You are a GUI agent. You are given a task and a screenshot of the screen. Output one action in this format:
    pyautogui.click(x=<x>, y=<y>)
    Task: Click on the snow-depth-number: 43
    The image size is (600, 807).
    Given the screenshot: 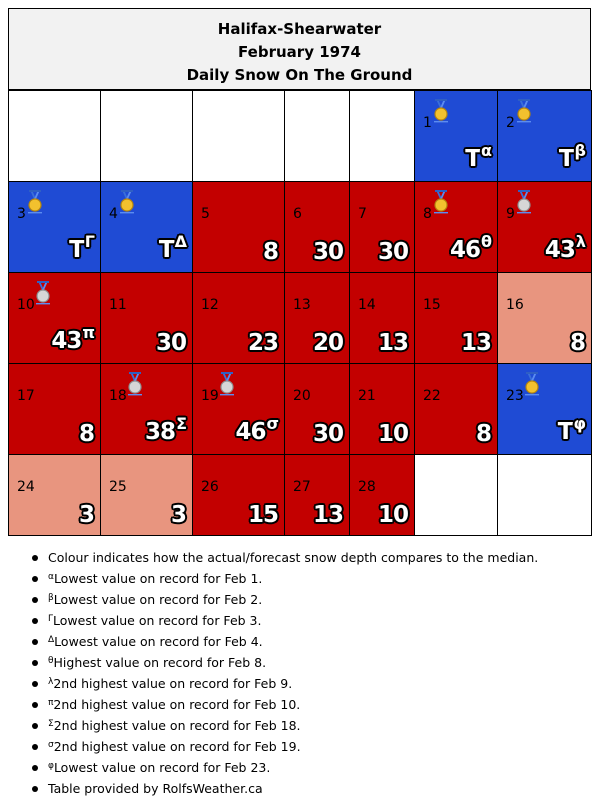 What is the action you would take?
    pyautogui.click(x=66, y=341)
    